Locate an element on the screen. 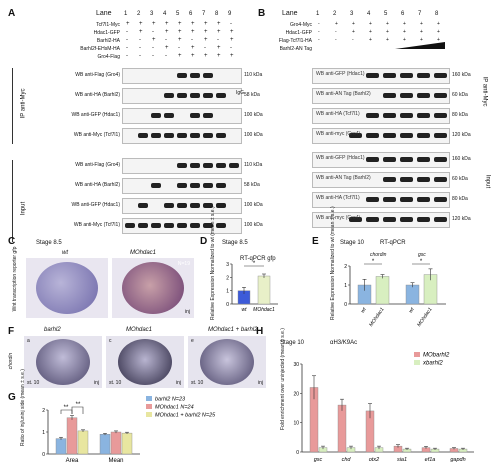 The height and width of the screenshot is (475, 500). panel-a-label: A is located at coordinates (12, 13).